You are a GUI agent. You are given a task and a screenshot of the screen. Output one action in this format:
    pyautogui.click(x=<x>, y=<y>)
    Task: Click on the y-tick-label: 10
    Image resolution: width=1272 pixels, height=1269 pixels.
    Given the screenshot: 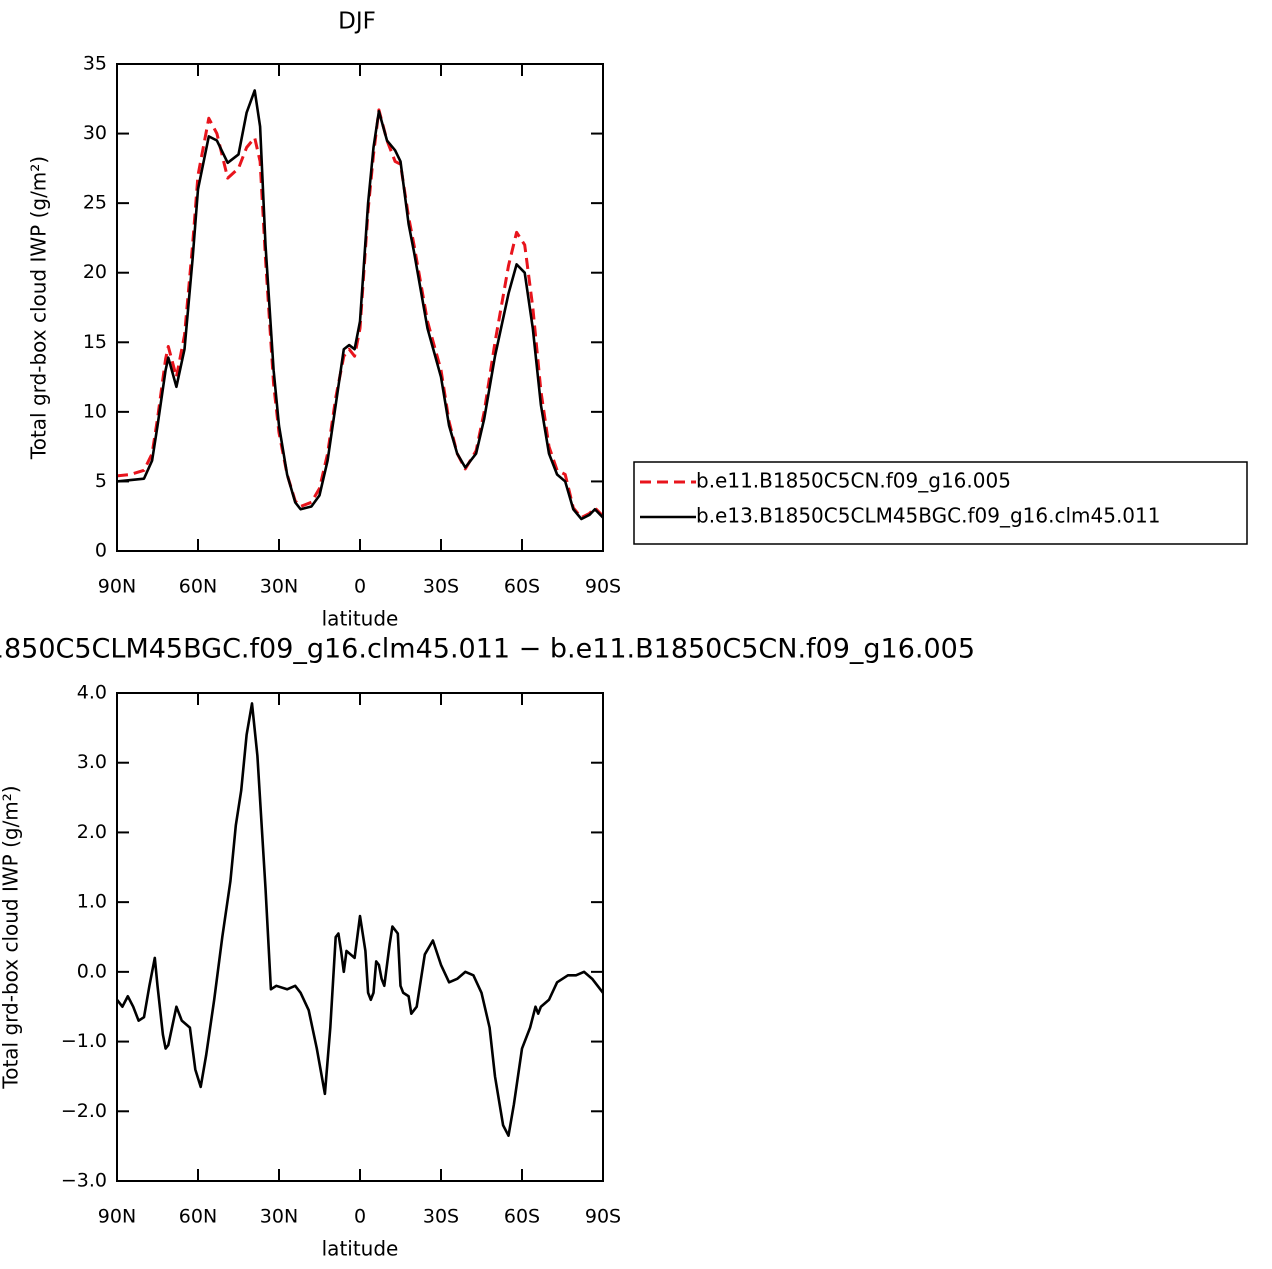 What is the action you would take?
    pyautogui.click(x=95, y=411)
    